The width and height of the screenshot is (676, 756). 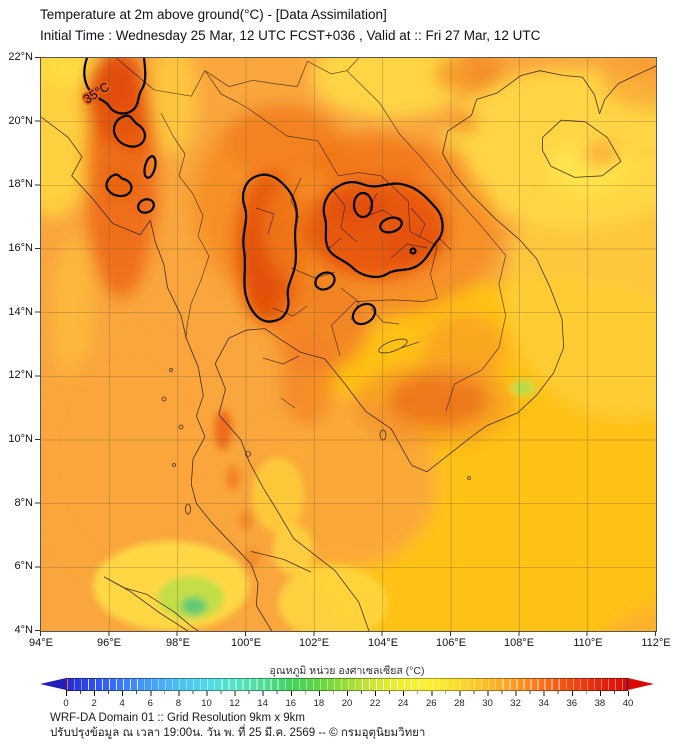 I want to click on colorbar-tick-label: 10, so click(x=206, y=703).